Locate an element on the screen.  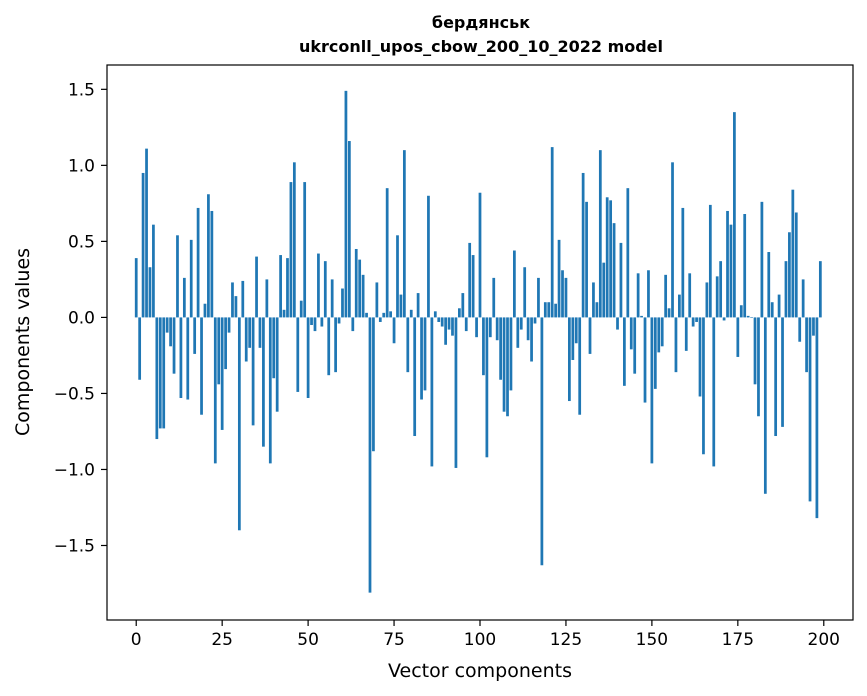
y-axis-label: Components values is located at coordinates (23, 342).